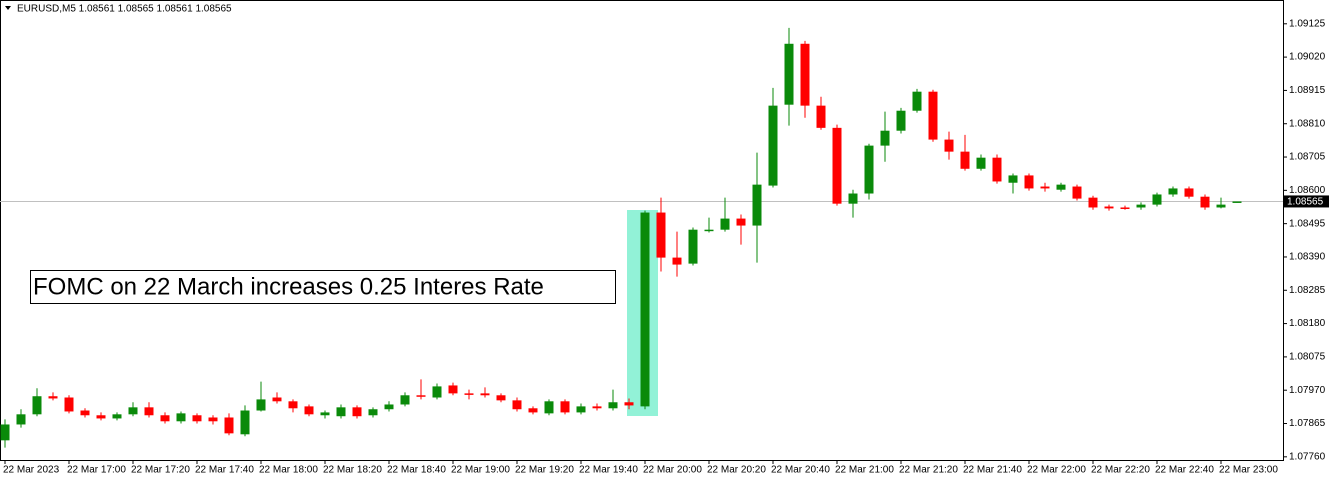  I want to click on x-tick-label: 22 Mar 22:40, so click(1184, 470).